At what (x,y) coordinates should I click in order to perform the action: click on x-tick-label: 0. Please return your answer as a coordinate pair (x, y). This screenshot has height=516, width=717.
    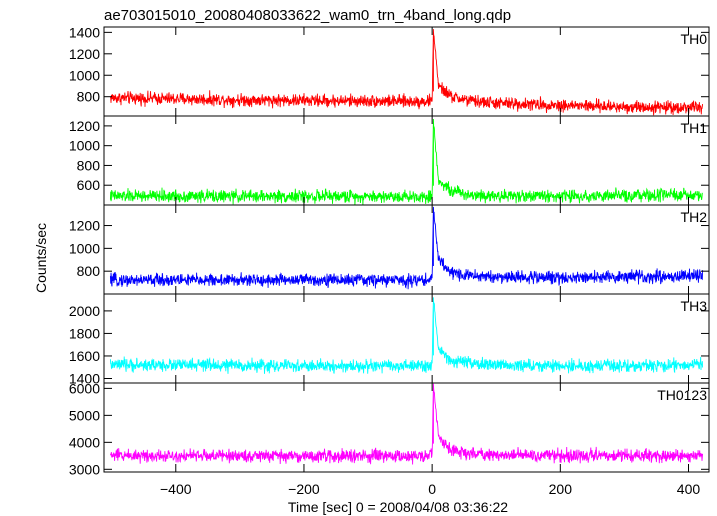
    Looking at the image, I should click on (432, 489).